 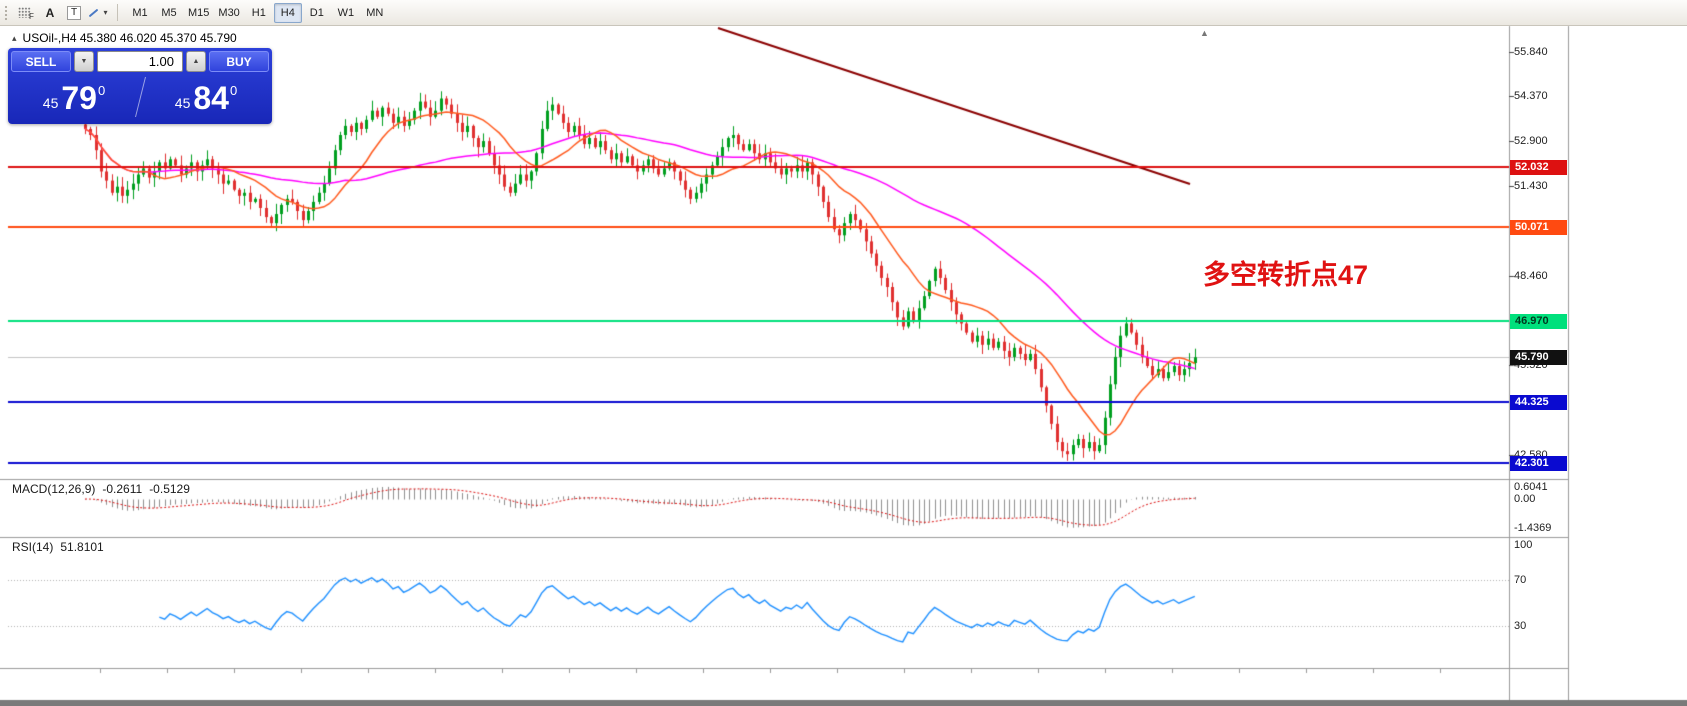 What do you see at coordinates (14, 37) in the screenshot?
I see `oct-collapse-icon: ▴` at bounding box center [14, 37].